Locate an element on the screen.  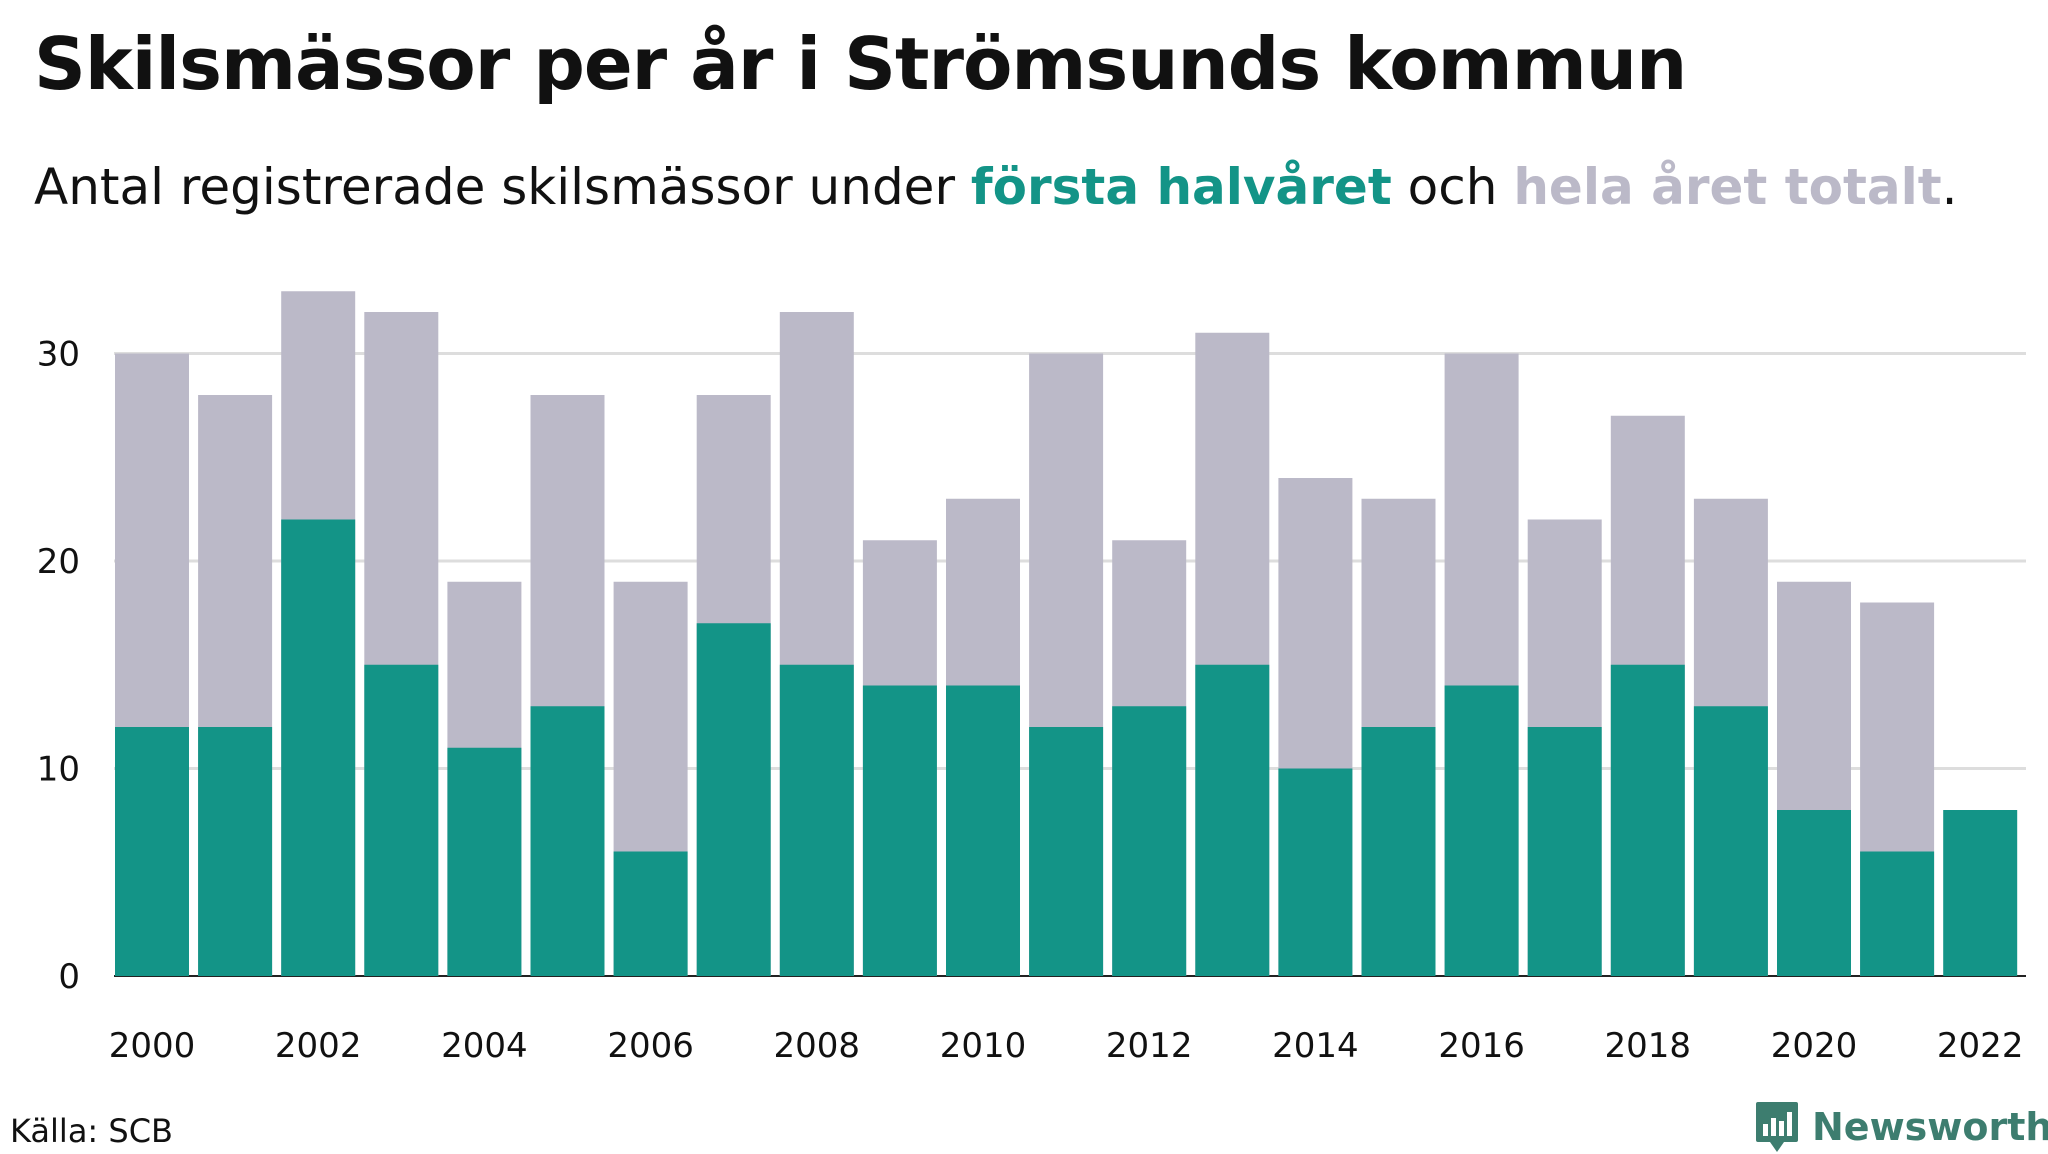
x-tick-label: 2000 is located at coordinates (152, 1046).